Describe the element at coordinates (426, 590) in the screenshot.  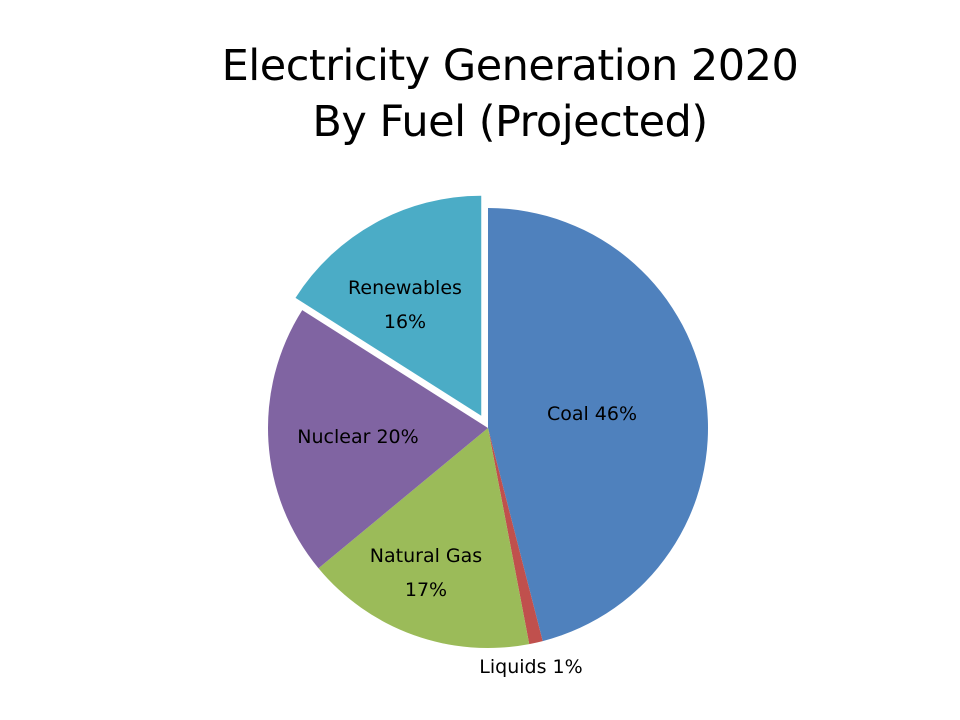
I see `label-natural-gas-pct: 17%` at that location.